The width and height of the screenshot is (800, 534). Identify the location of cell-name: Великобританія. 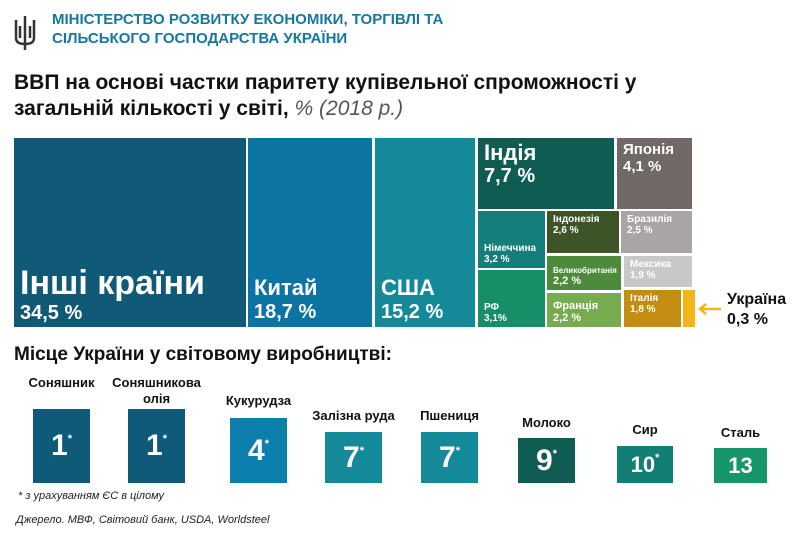
(585, 270).